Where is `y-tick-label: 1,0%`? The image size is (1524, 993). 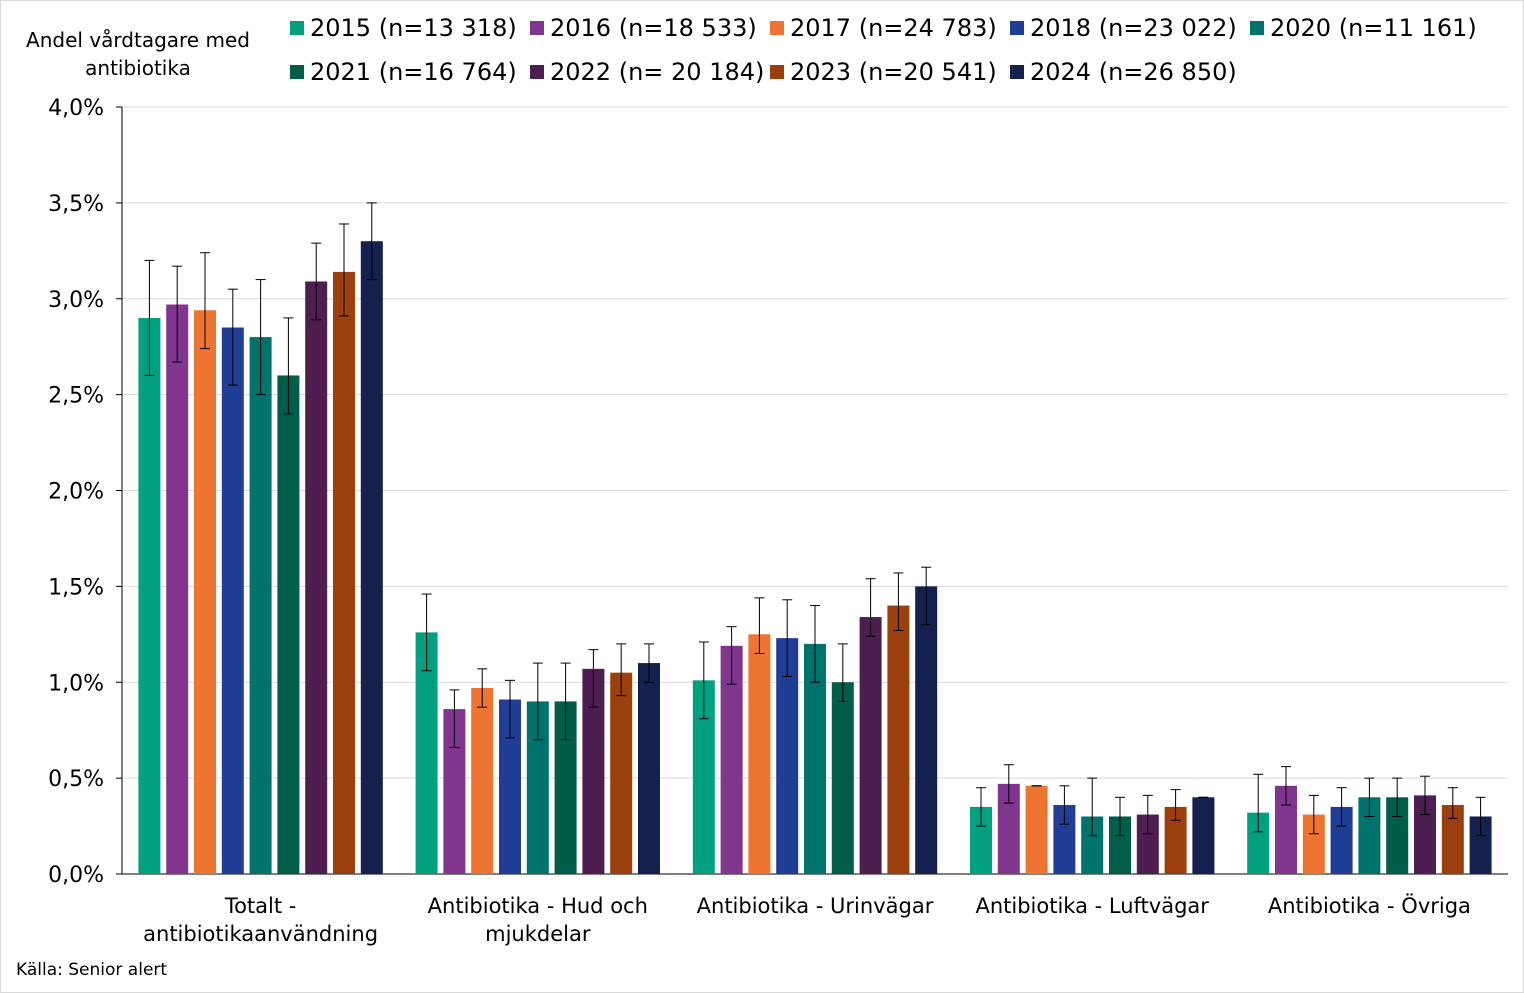
y-tick-label: 1,0% is located at coordinates (76, 683).